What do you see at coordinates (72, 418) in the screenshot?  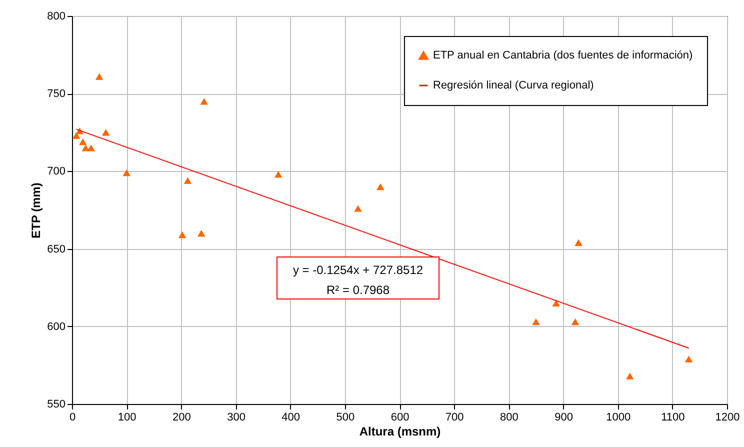 I see `x-tick-label: 0` at bounding box center [72, 418].